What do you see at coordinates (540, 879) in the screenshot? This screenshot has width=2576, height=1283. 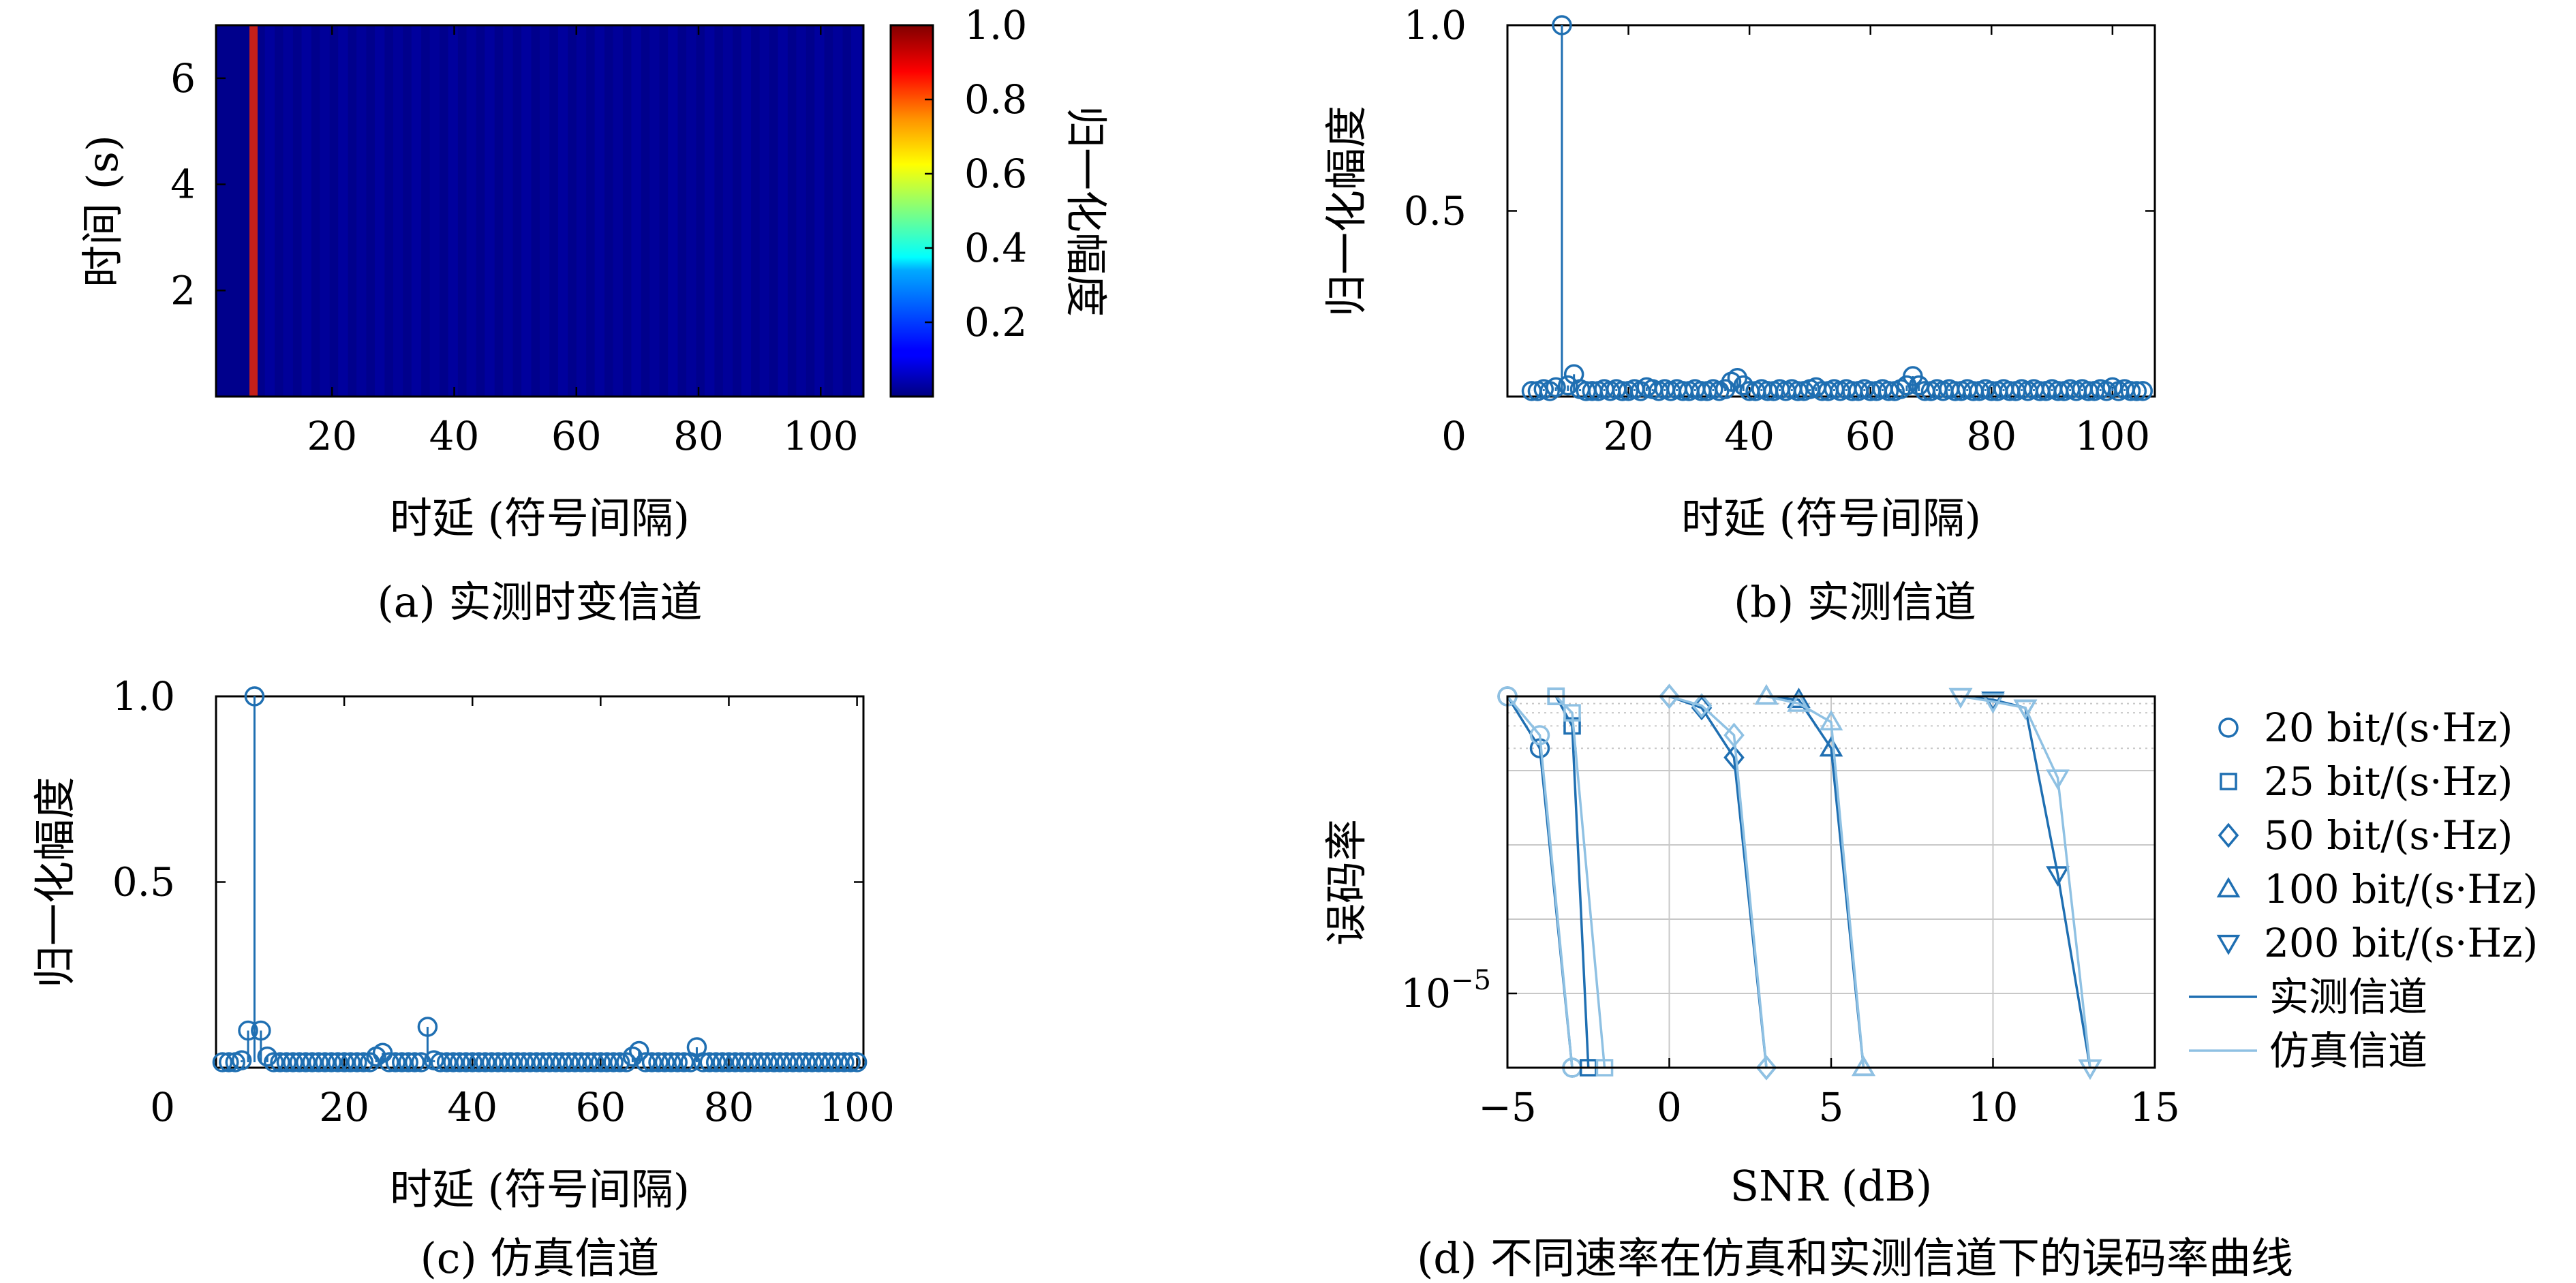 I see `stem-c-marks` at bounding box center [540, 879].